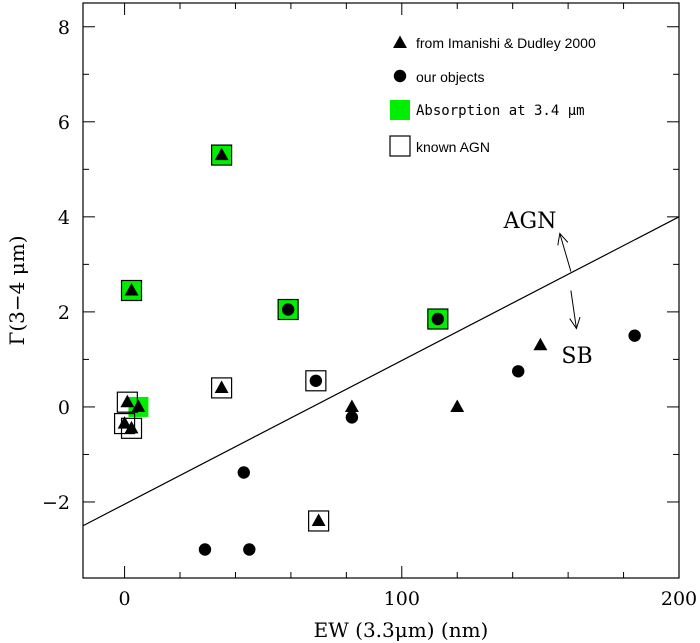 The width and height of the screenshot is (700, 643). Describe the element at coordinates (17, 290) in the screenshot. I see `y-axis-title: Γ(3−4 μm)` at that location.